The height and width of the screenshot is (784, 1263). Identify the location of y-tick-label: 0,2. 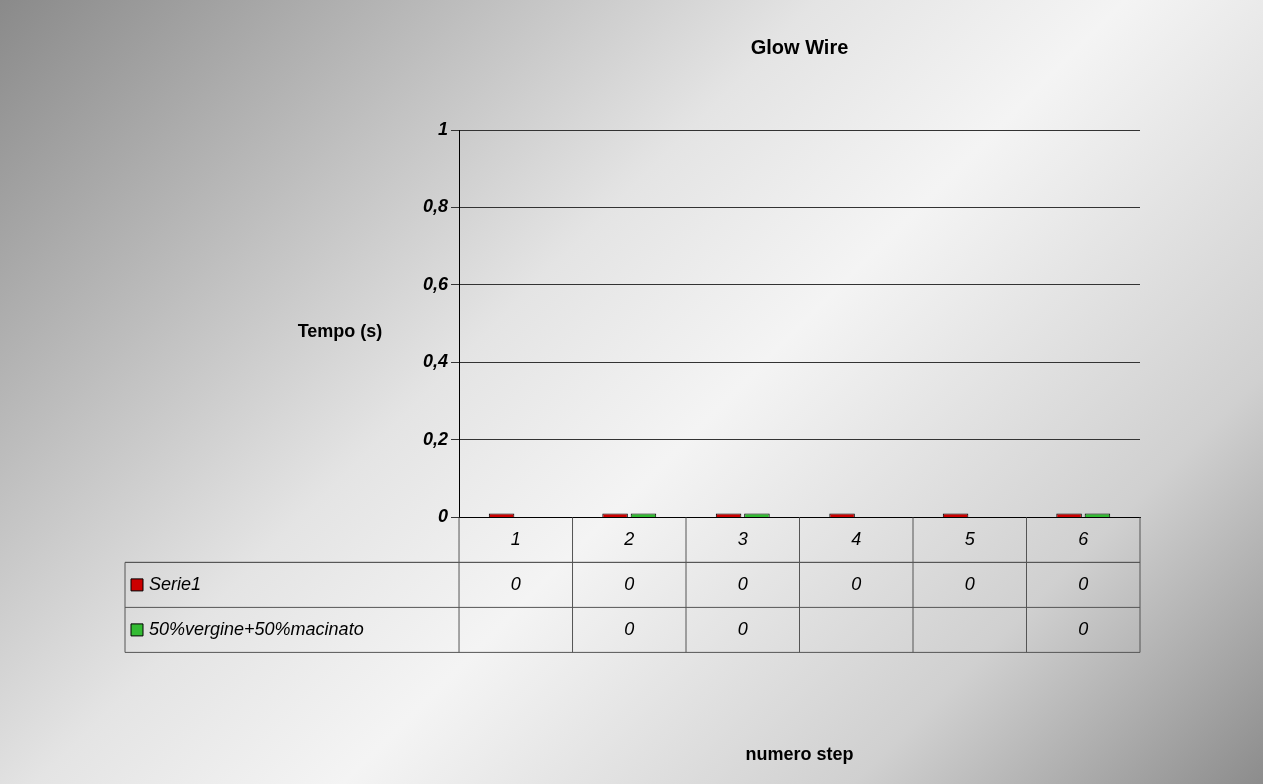
(435, 438).